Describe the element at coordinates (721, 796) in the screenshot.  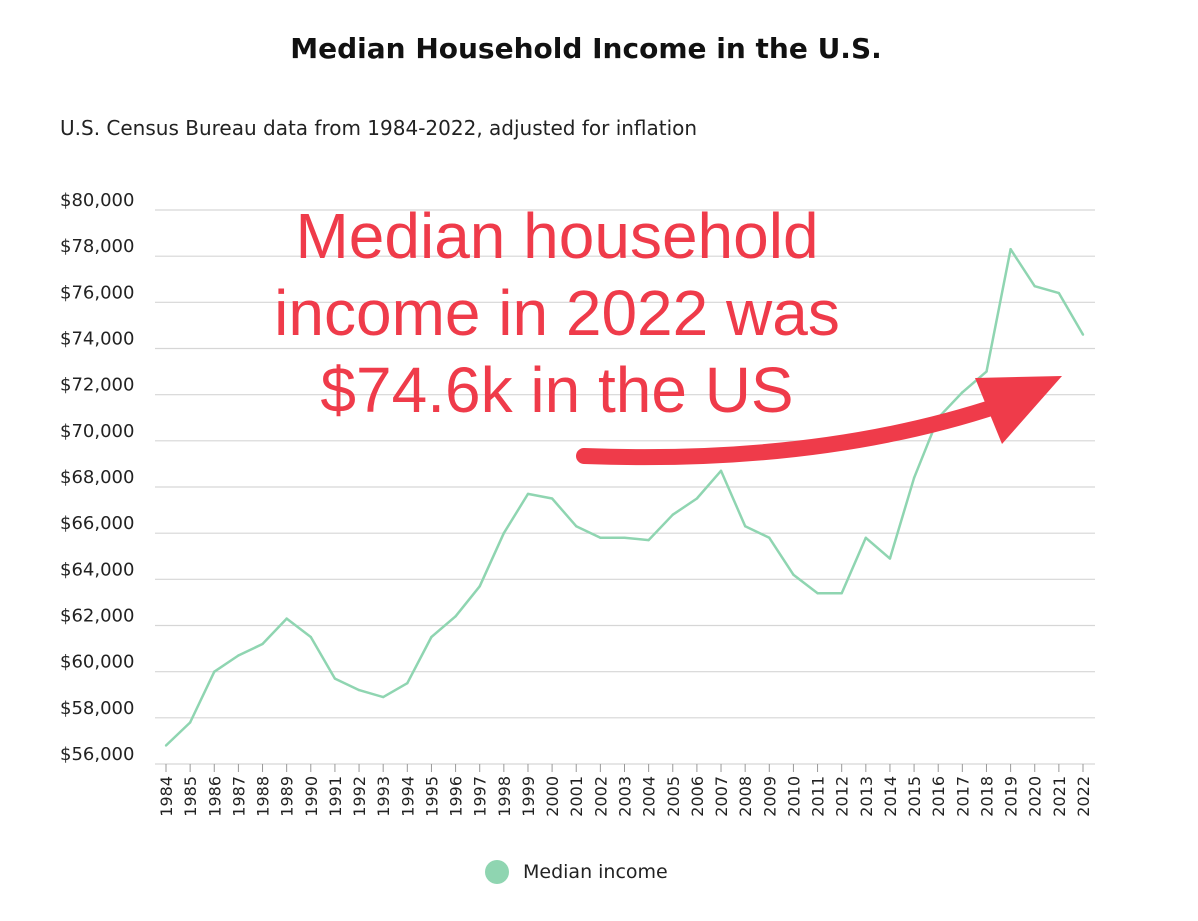
I see `x-tick-label: 2007` at that location.